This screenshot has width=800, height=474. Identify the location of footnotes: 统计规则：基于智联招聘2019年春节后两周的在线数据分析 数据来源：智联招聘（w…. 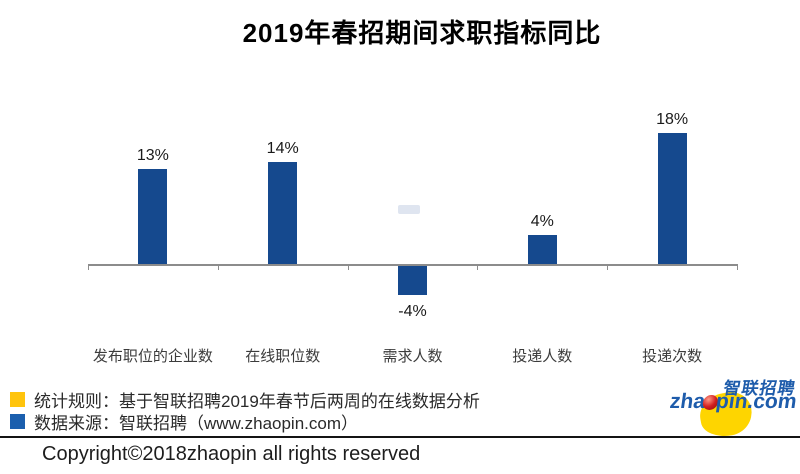
(245, 410).